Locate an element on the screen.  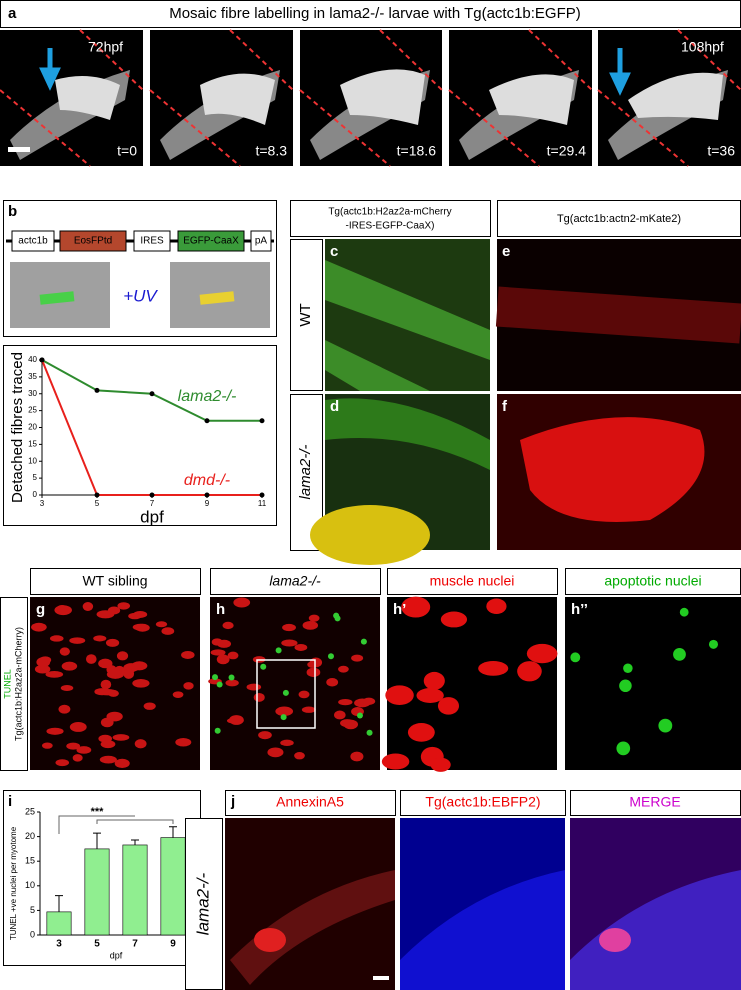
y-tick-label: 30 is located at coordinates (32, 393).